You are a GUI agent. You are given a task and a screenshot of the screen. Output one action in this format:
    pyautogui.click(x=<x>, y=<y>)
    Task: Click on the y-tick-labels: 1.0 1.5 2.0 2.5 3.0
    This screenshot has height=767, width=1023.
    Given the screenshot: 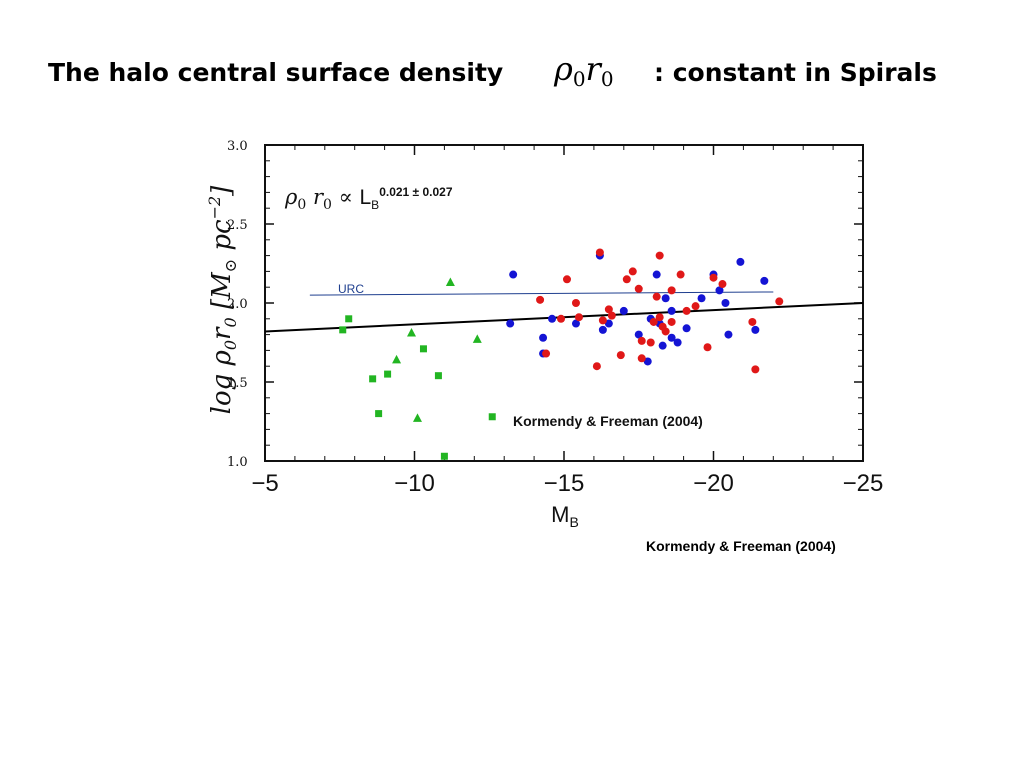 What is the action you would take?
    pyautogui.click(x=237, y=304)
    